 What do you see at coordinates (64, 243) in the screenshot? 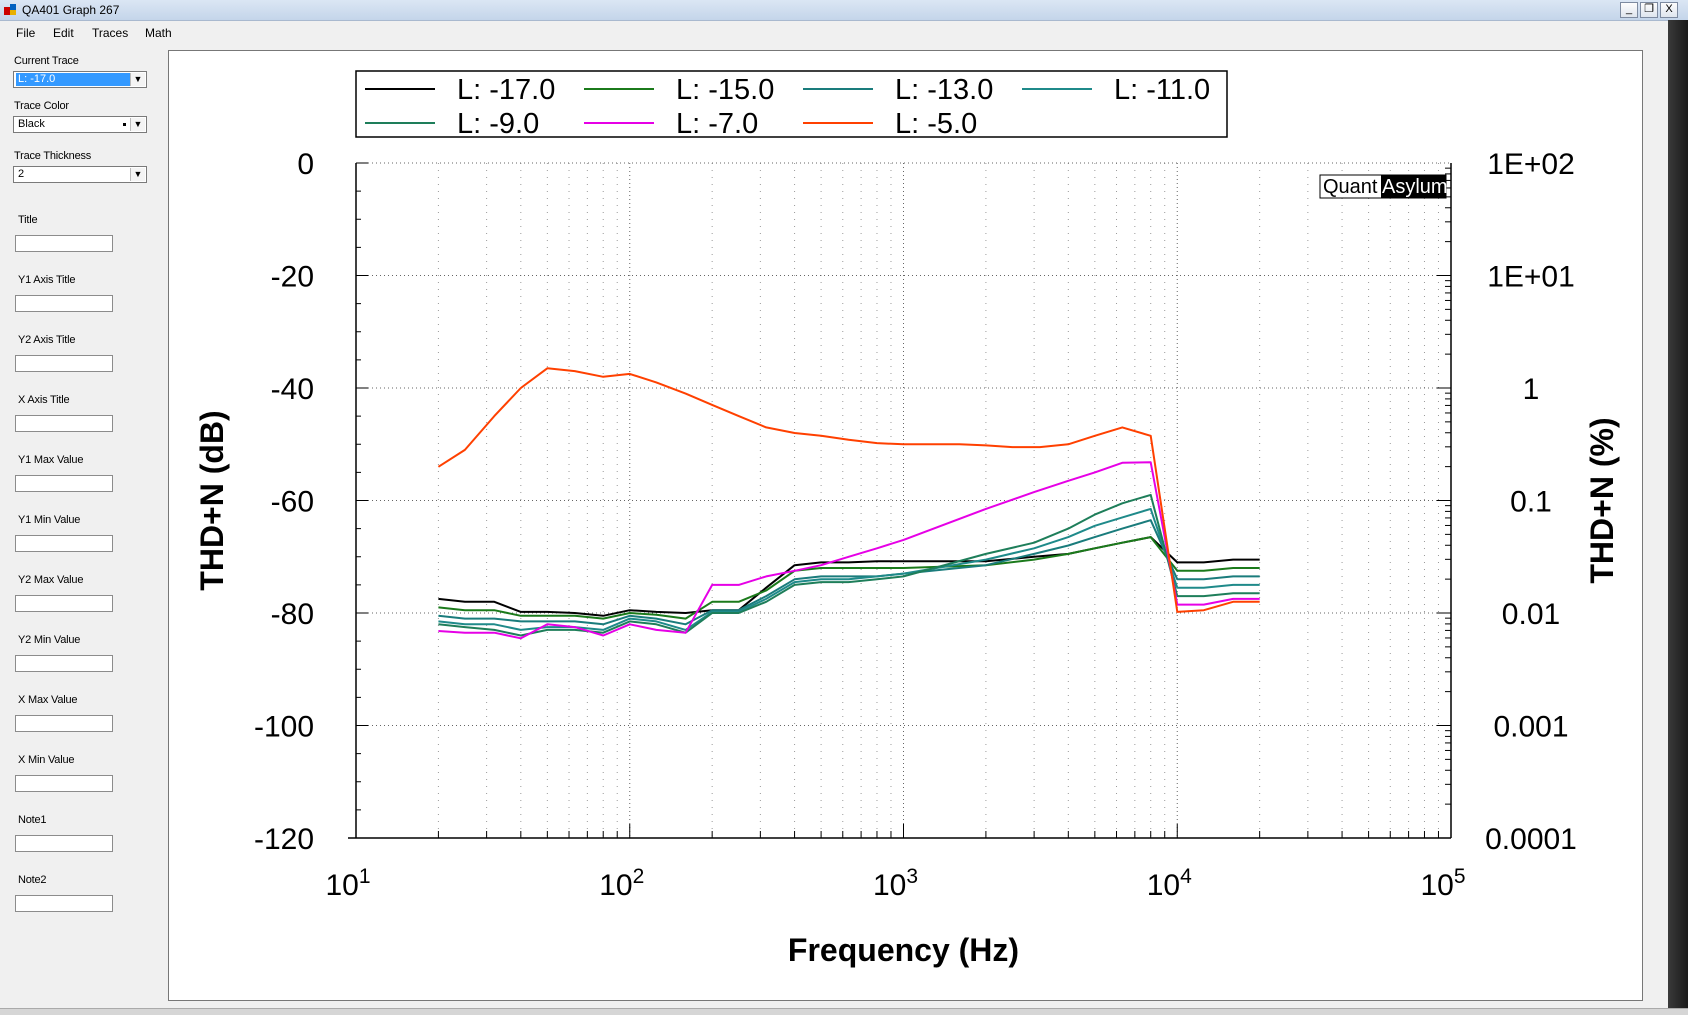
I see `title-field` at bounding box center [64, 243].